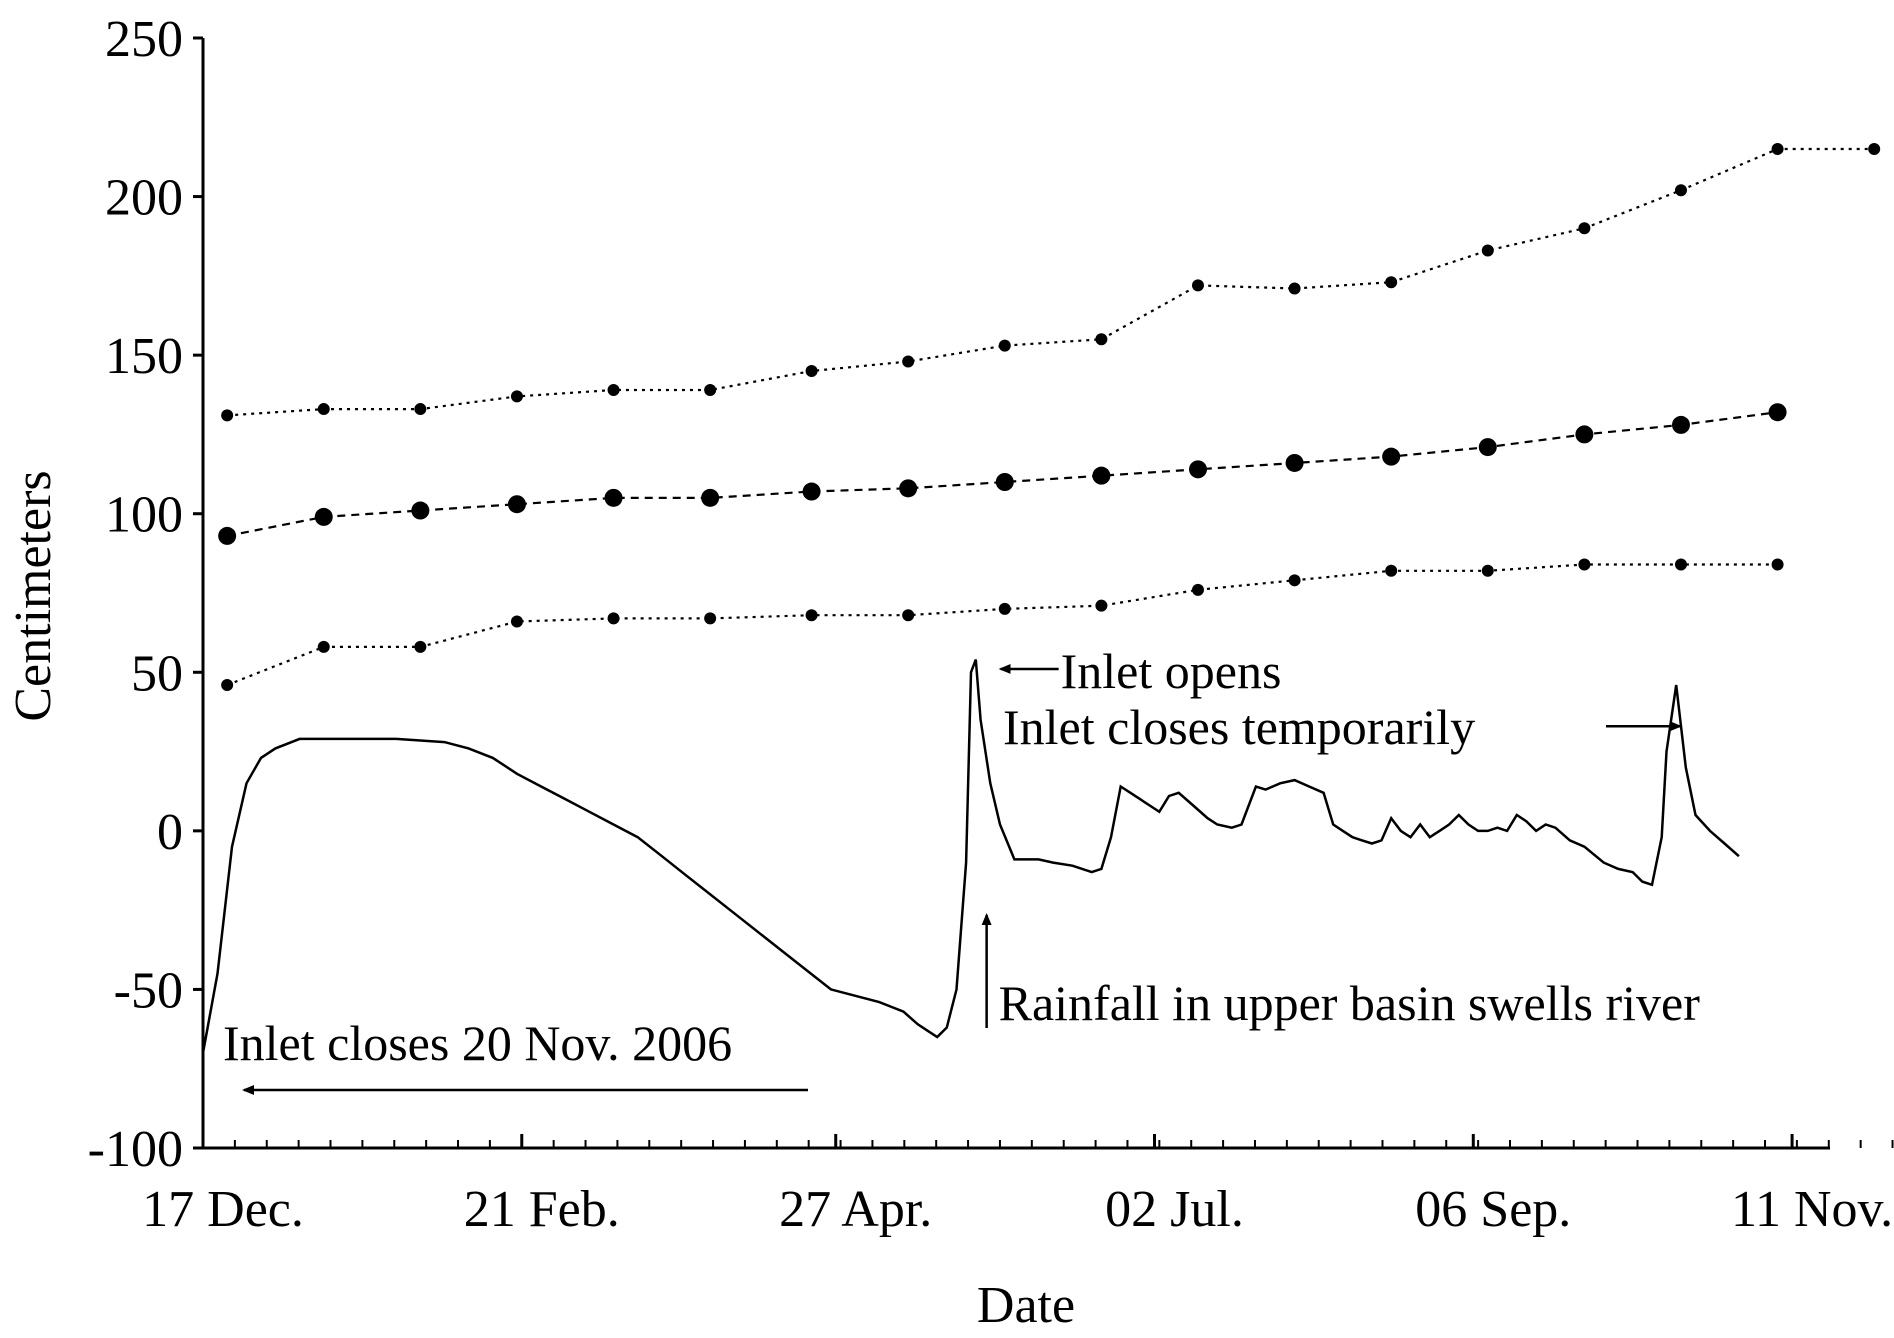 This screenshot has height=1338, width=1894. I want to click on inlet-opens-label: Inlet opens, so click(1171, 671).